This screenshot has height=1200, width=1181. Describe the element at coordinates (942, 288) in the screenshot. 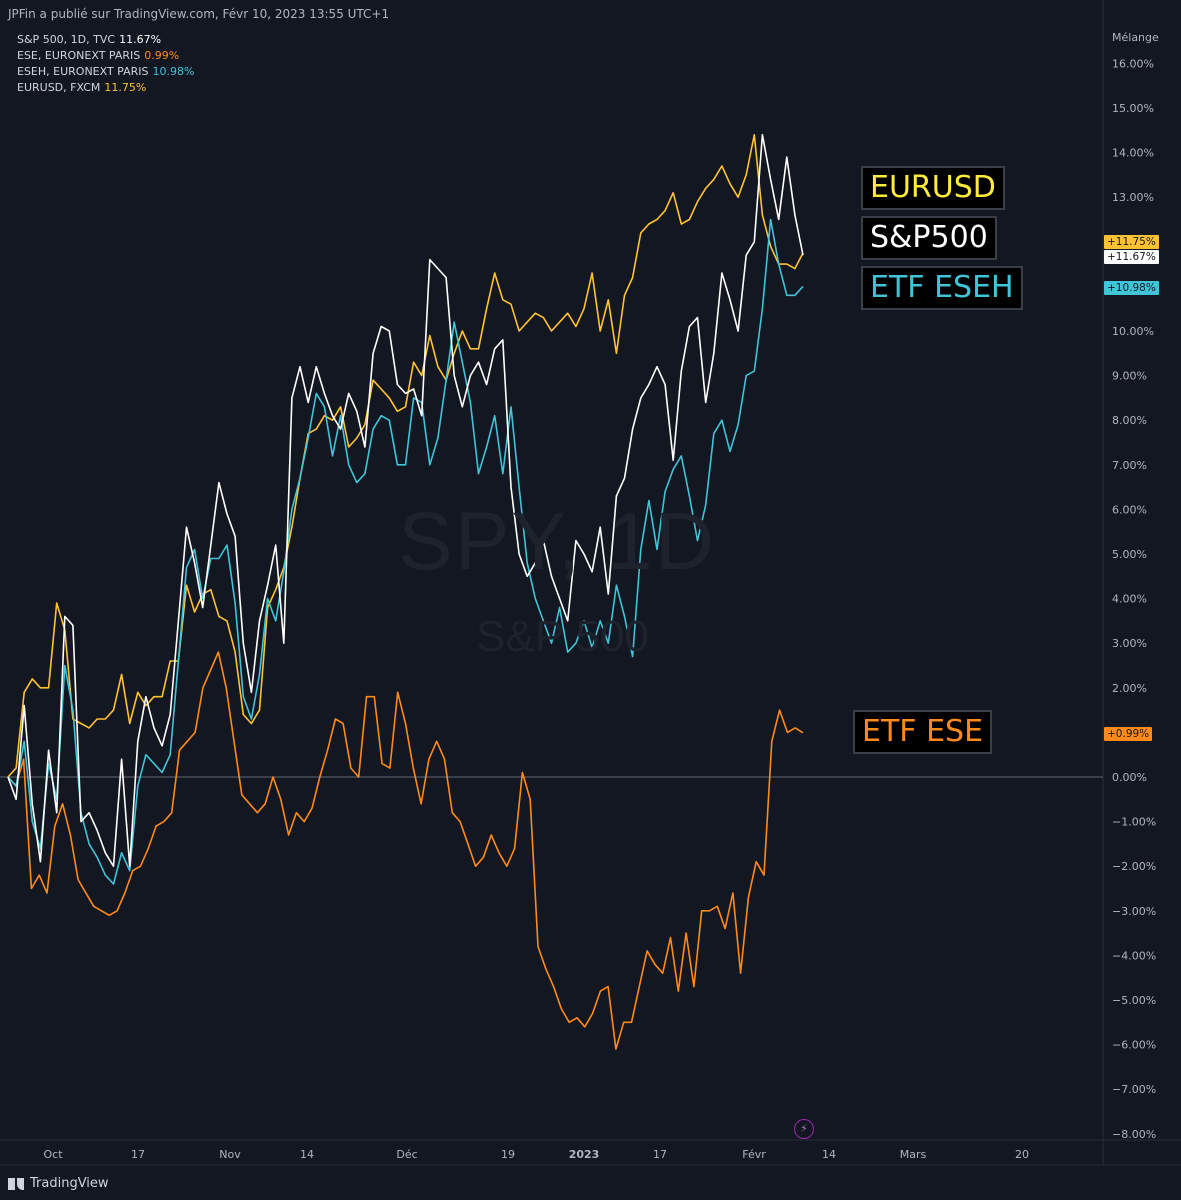

I see `annotation-eseh: ETF ESEH` at that location.